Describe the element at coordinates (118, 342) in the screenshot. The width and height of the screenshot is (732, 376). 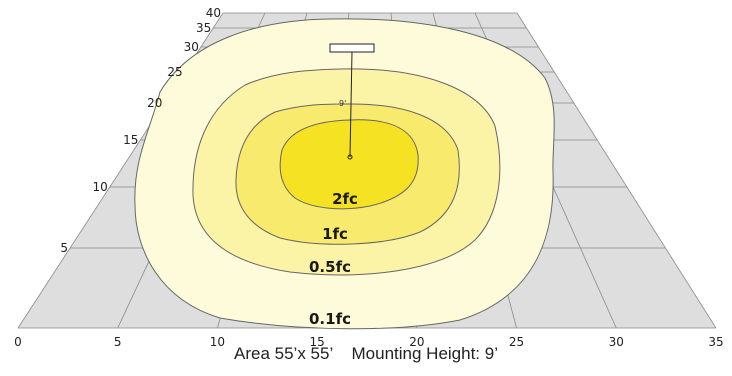
I see `x-tick: 5` at that location.